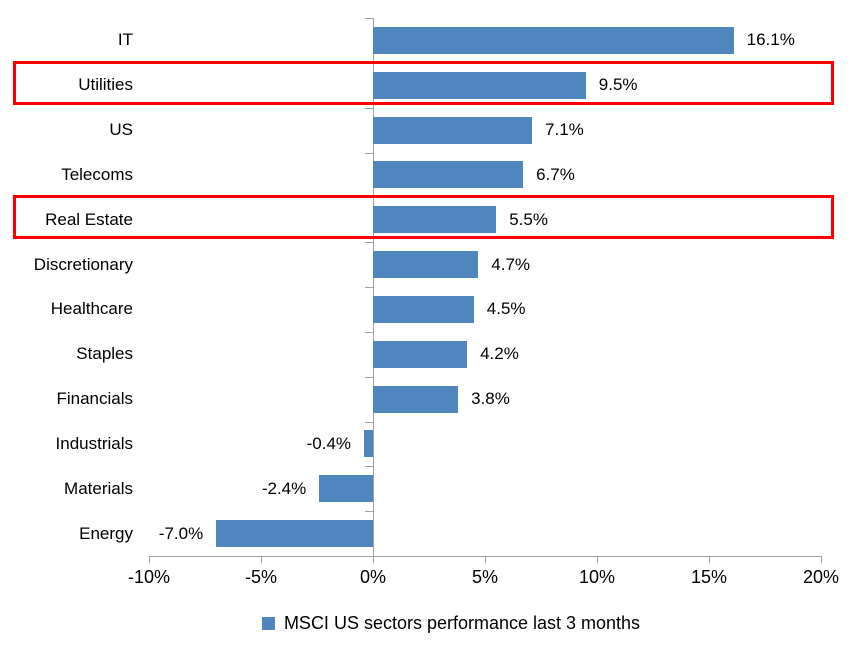 Image resolution: width=852 pixels, height=651 pixels. I want to click on bar-financials, so click(416, 399).